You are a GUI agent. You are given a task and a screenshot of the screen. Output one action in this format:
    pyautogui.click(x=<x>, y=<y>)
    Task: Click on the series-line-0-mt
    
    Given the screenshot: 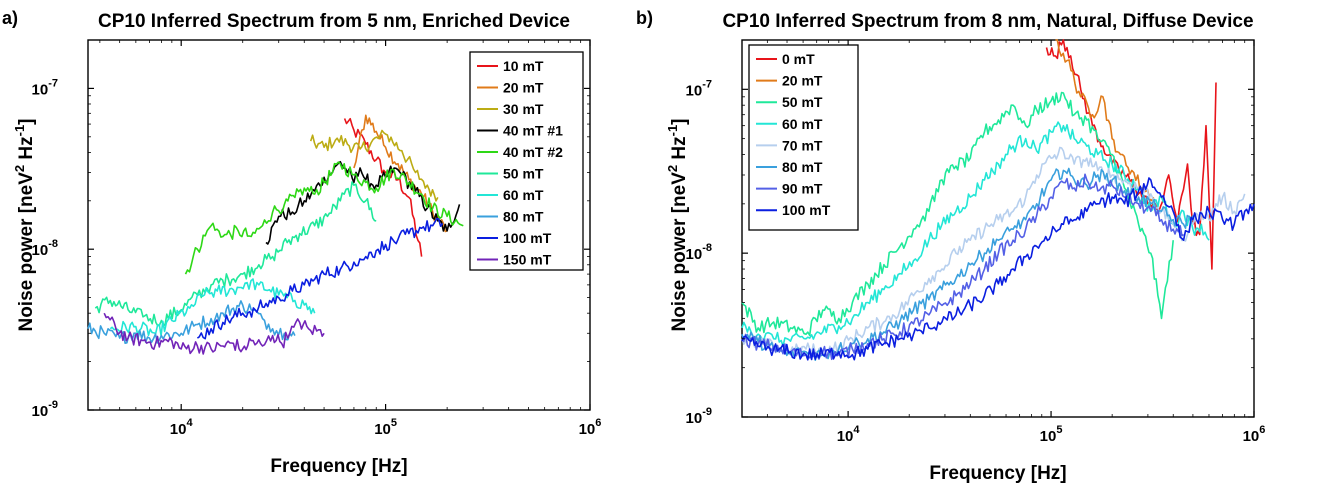 What is the action you would take?
    pyautogui.click(x=1131, y=154)
    